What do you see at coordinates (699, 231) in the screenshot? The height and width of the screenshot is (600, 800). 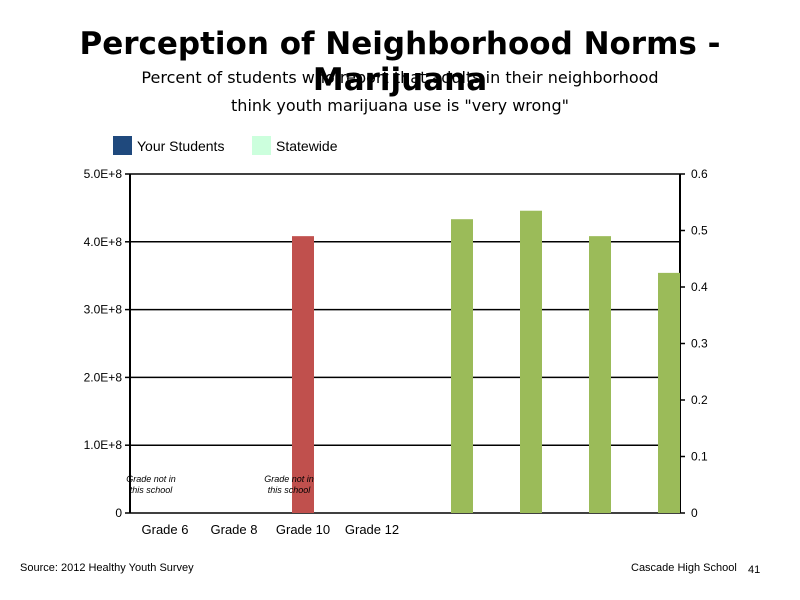 I see `right-tick-label: 0.5` at bounding box center [699, 231].